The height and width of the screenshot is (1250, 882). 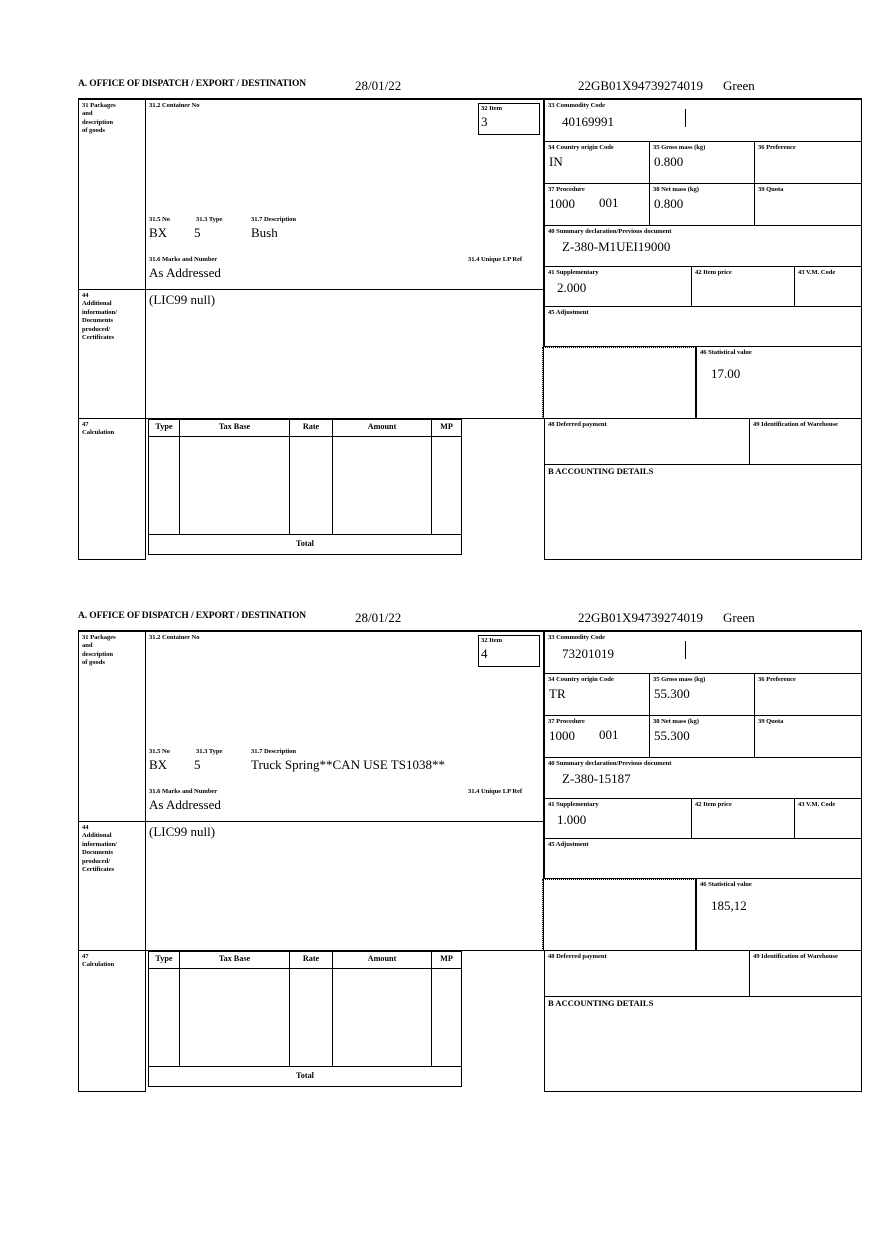 I want to click on box-40-label: 40 Summary declaration/Previous document, so click(x=610, y=231).